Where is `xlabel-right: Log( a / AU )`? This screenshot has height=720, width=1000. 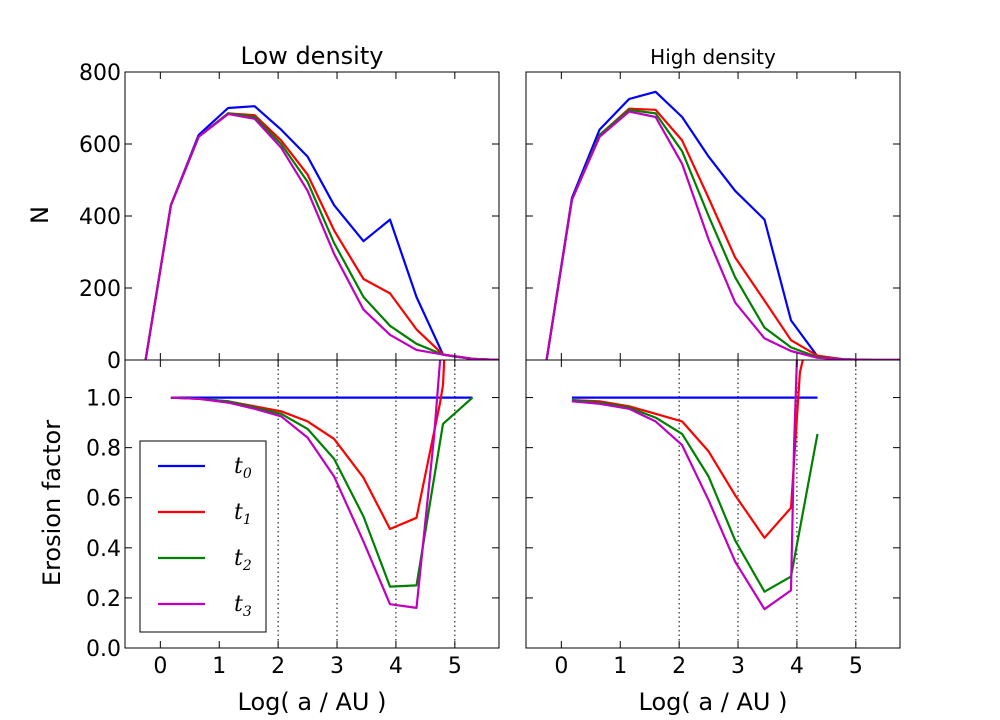 xlabel-right: Log( a / AU ) is located at coordinates (713, 702).